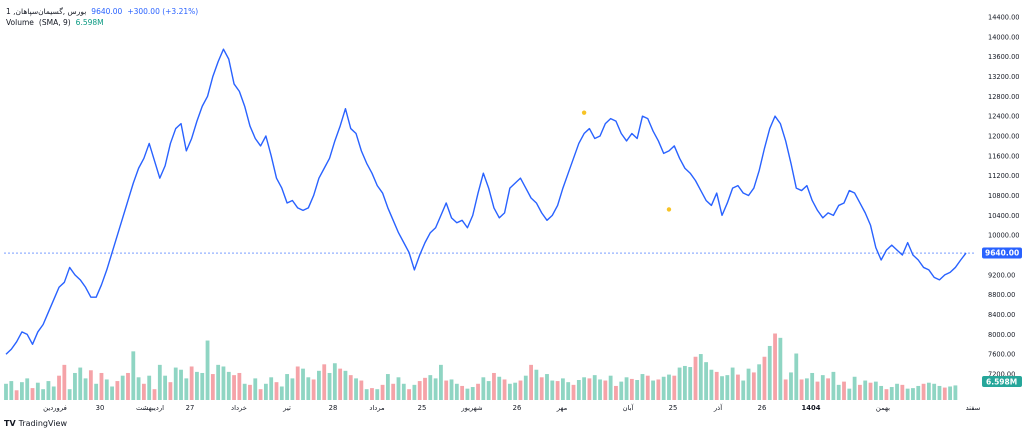 This screenshot has width=1024, height=432. Describe the element at coordinates (517, 408) in the screenshot. I see `time-tick-label: 26` at that location.